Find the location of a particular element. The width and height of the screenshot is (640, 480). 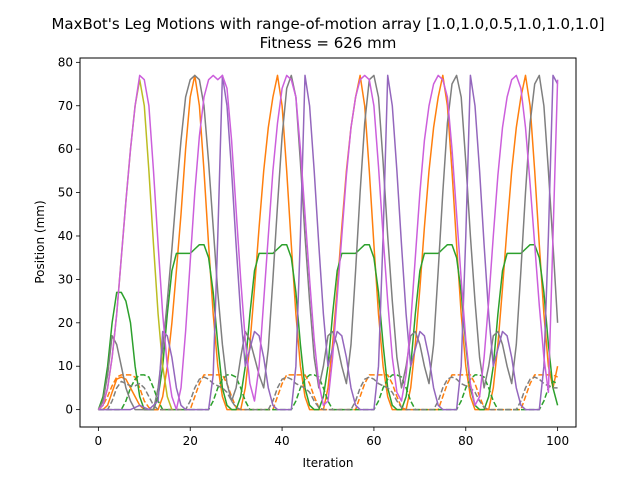

y-tick-label: 50 is located at coordinates (65, 193).